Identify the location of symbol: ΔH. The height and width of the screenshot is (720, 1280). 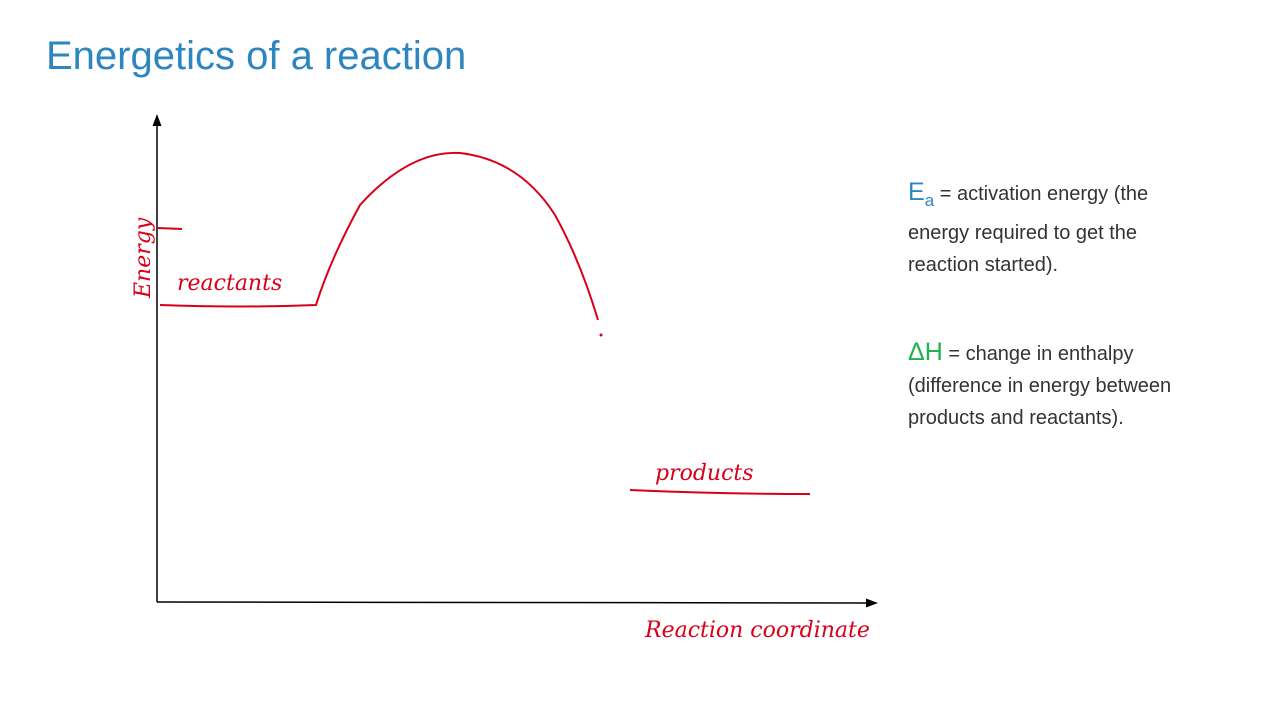
(925, 352).